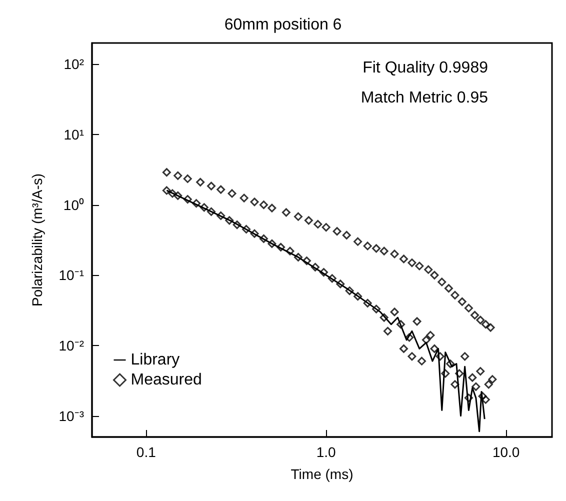  Describe the element at coordinates (322, 474) in the screenshot. I see `x-axis-title: Time (ms)` at that location.